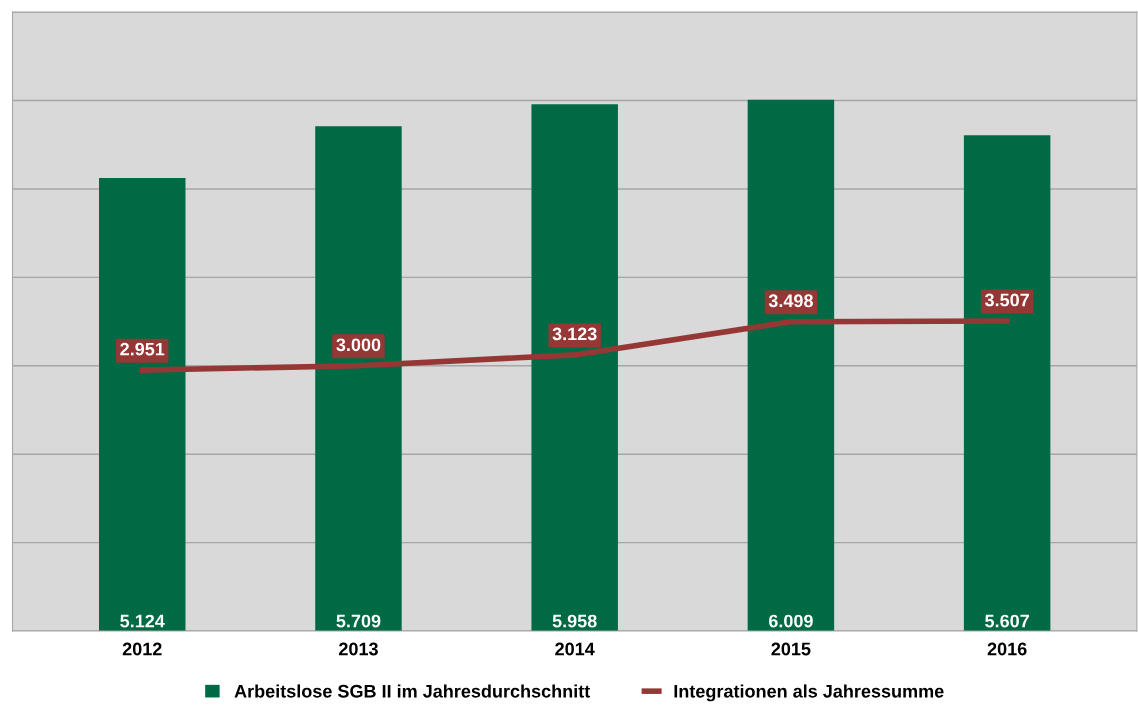  What do you see at coordinates (358, 345) in the screenshot?
I see `data-label: 3.000` at bounding box center [358, 345].